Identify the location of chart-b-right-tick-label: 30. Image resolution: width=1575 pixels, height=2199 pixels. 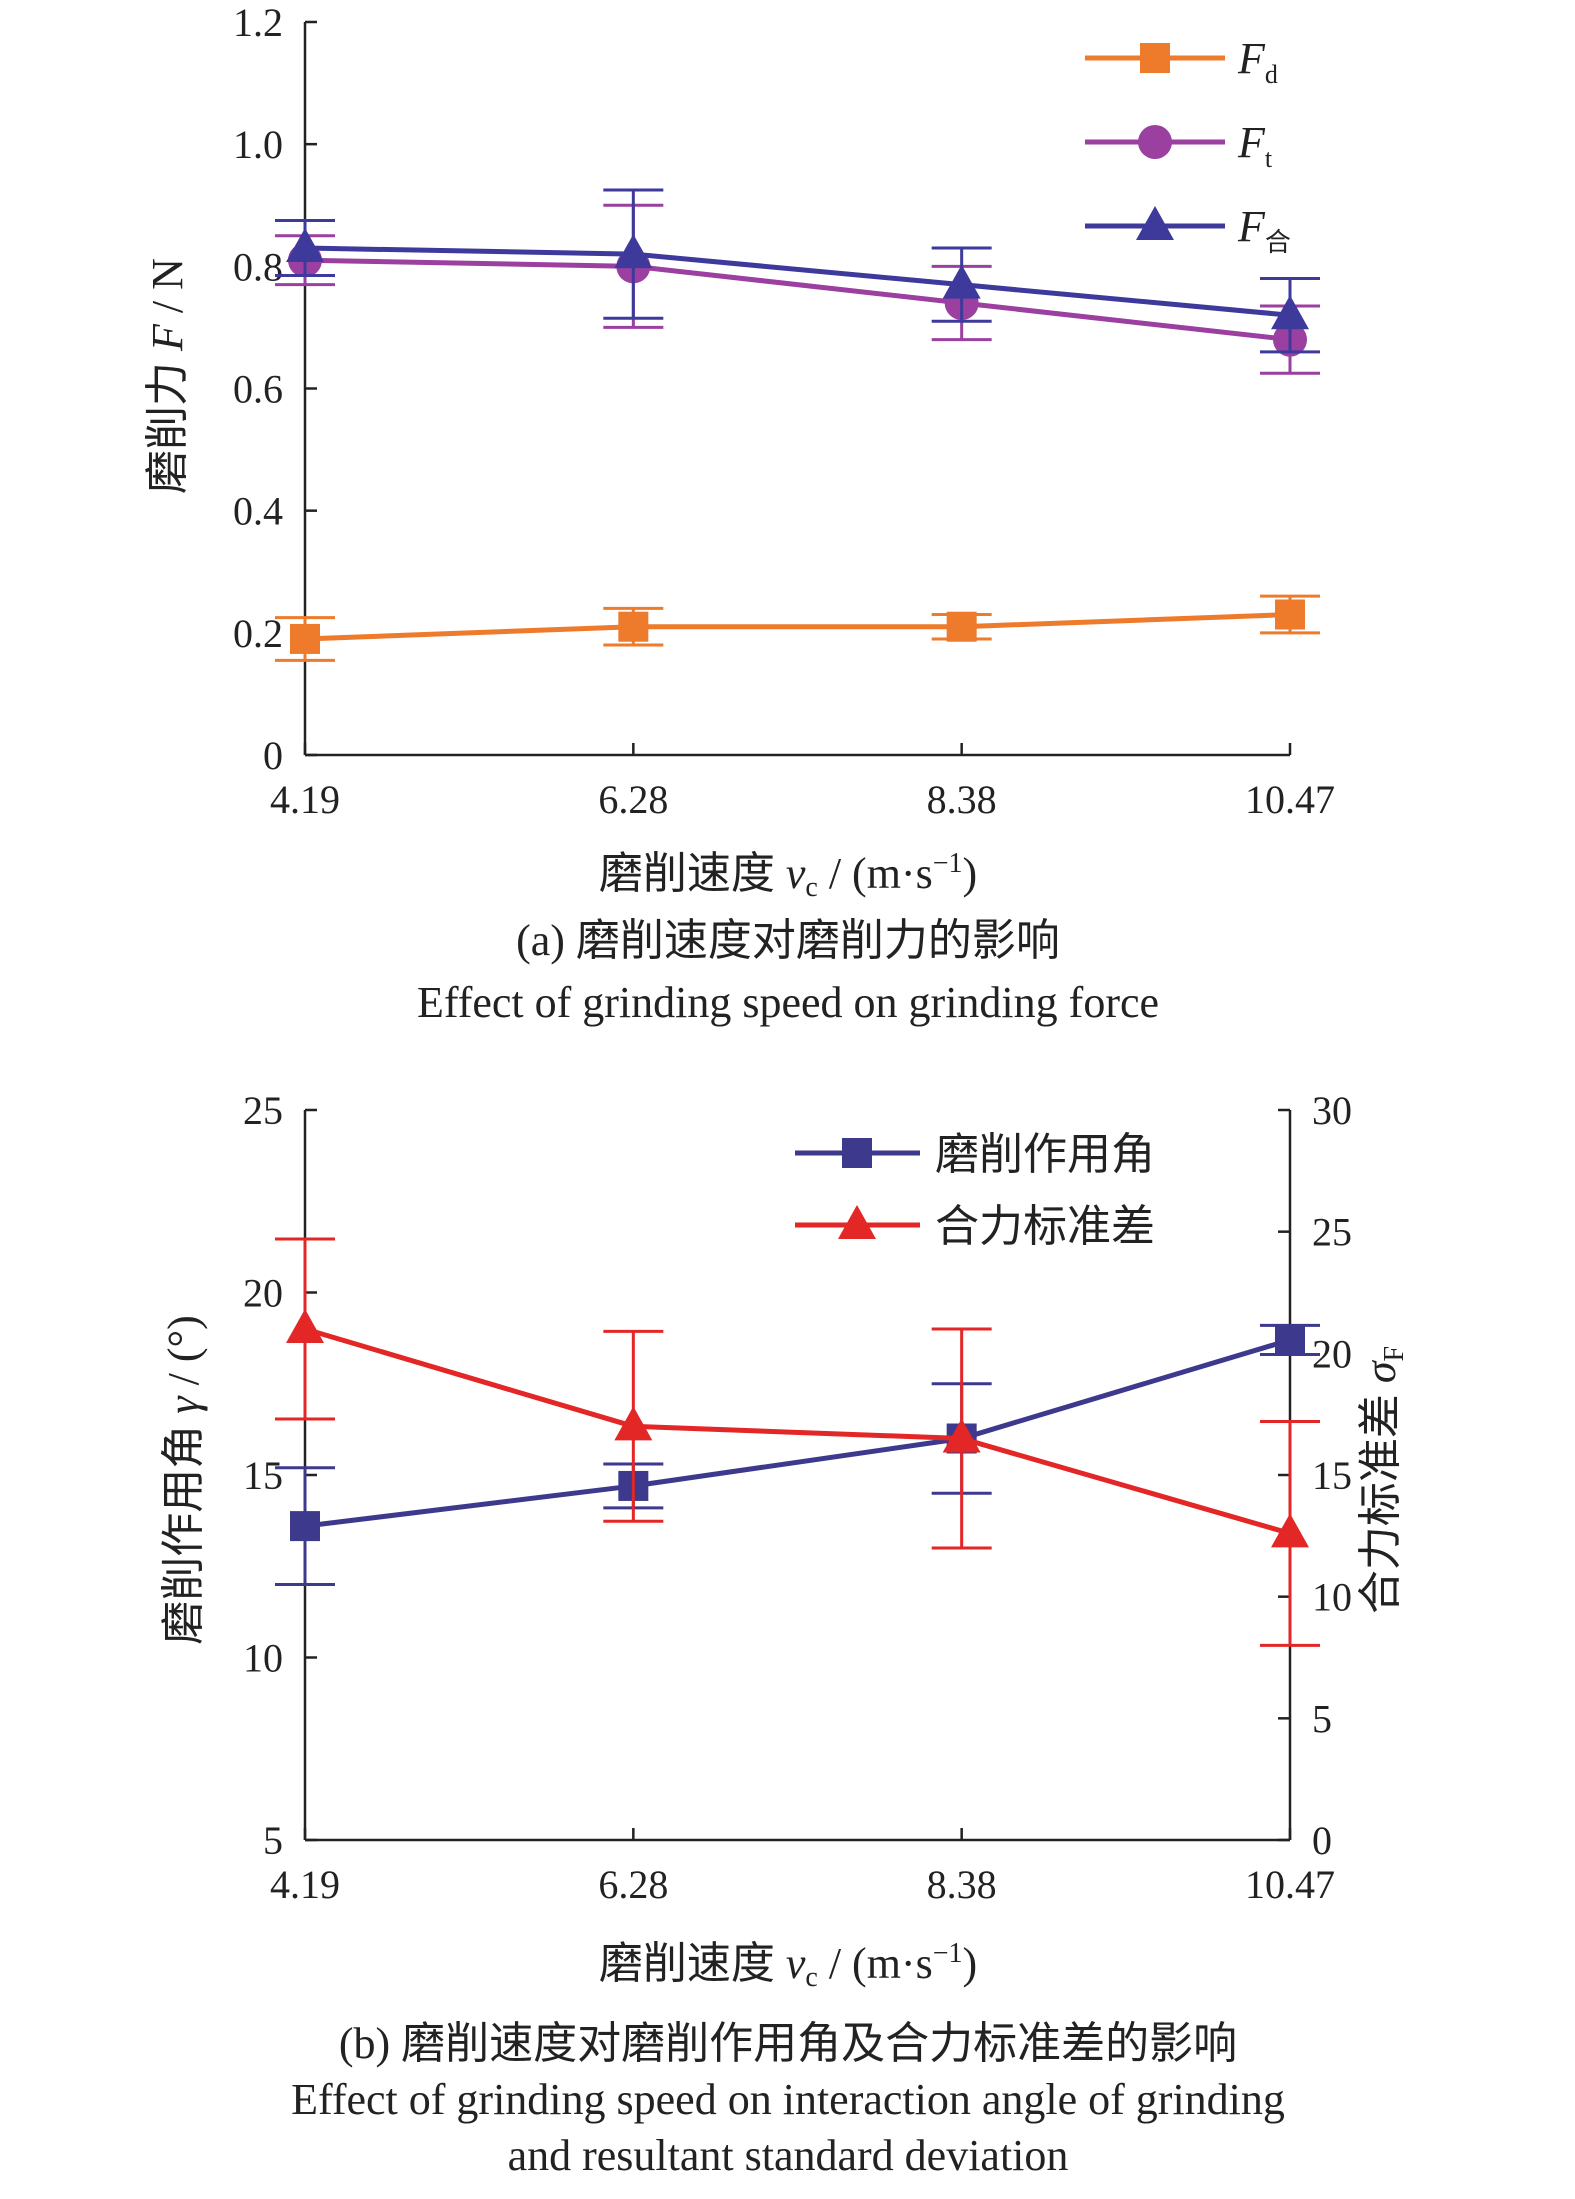
(1332, 1110).